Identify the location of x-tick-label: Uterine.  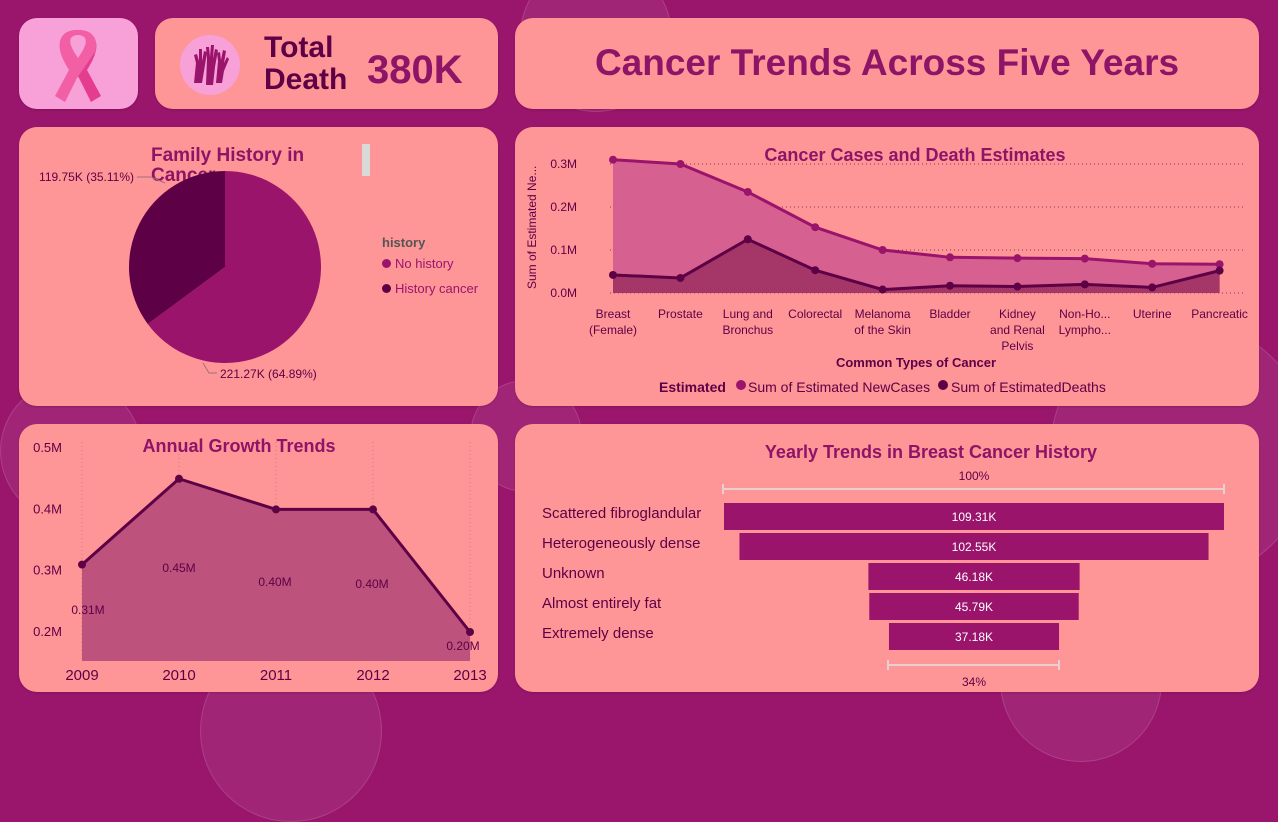
(1152, 314).